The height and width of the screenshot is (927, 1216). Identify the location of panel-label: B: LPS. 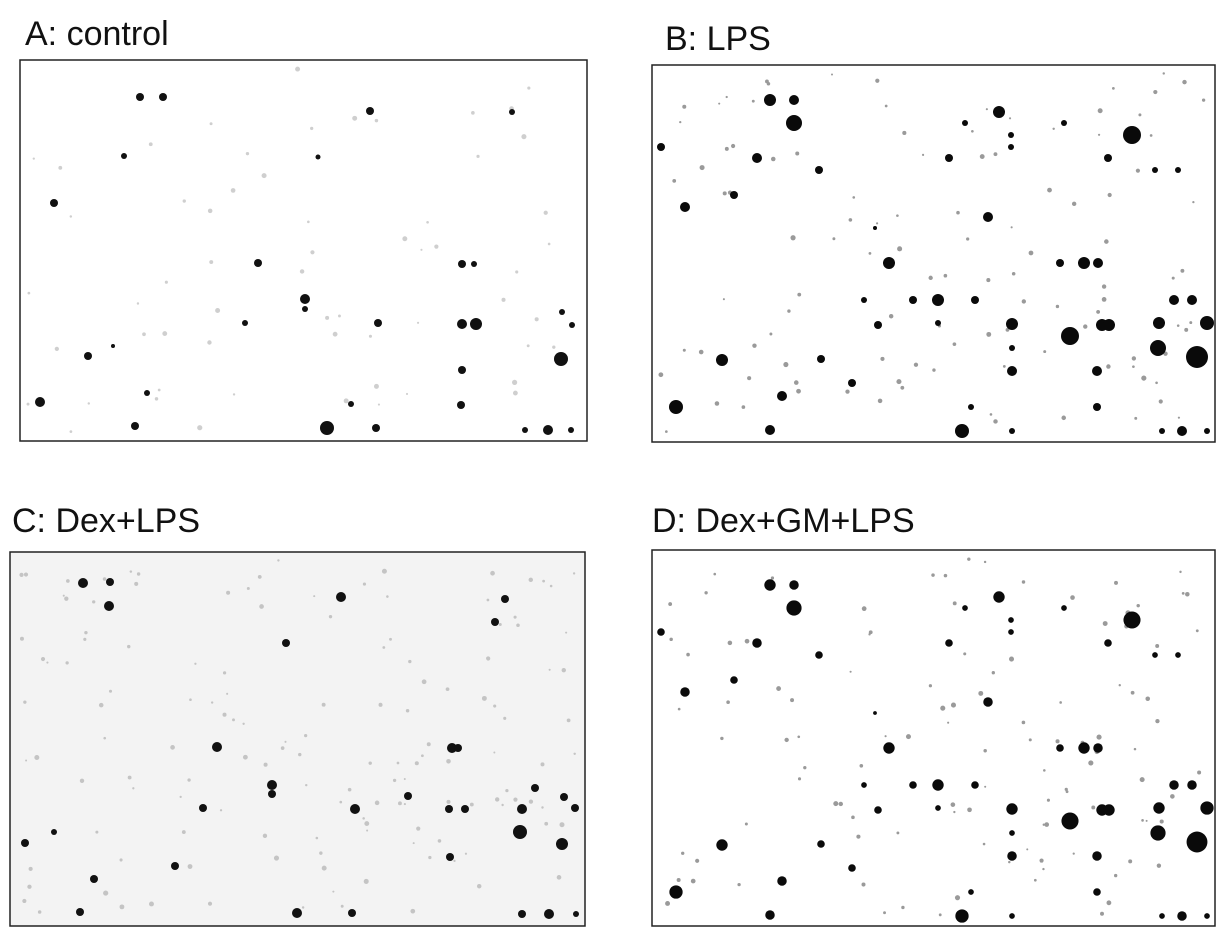
(718, 39).